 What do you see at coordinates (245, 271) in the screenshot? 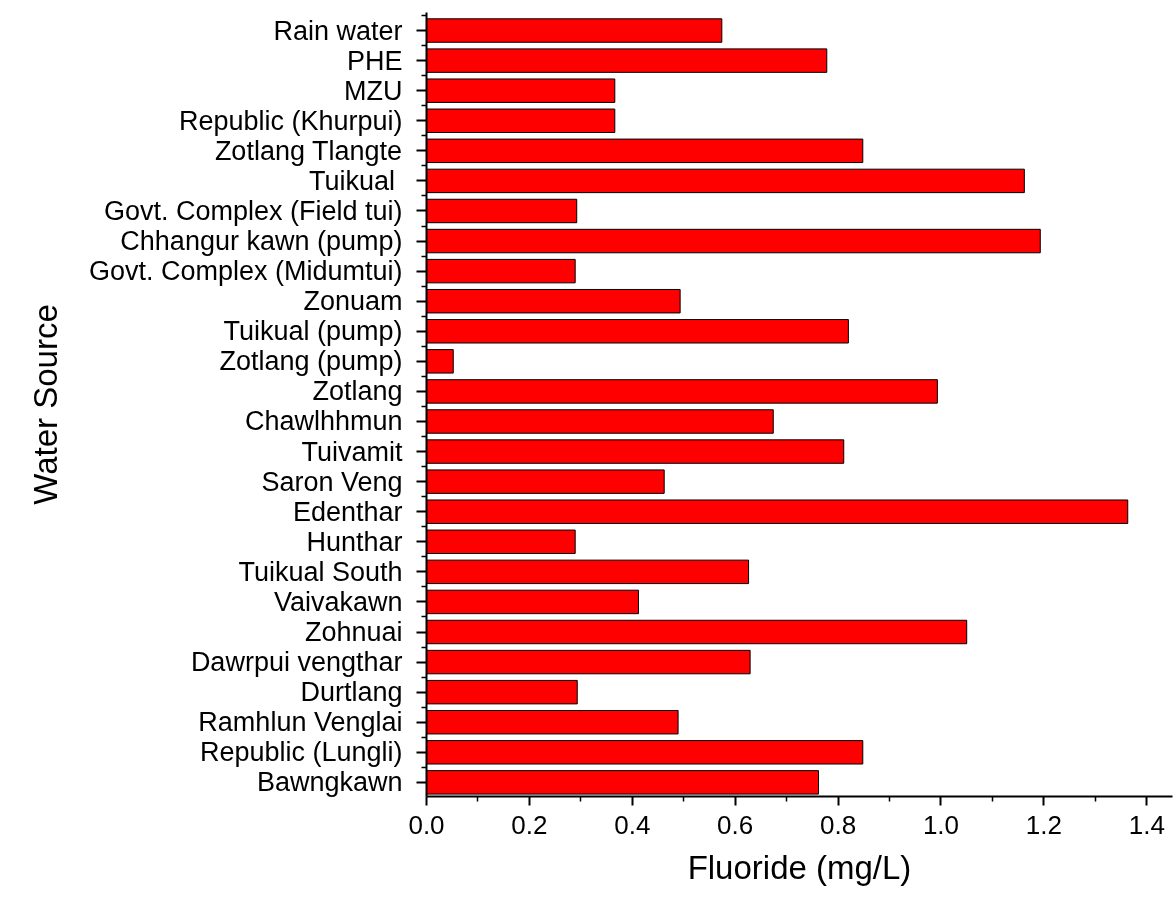
I see `y-tick-label: Govt. Complex (Midumtui)` at bounding box center [245, 271].